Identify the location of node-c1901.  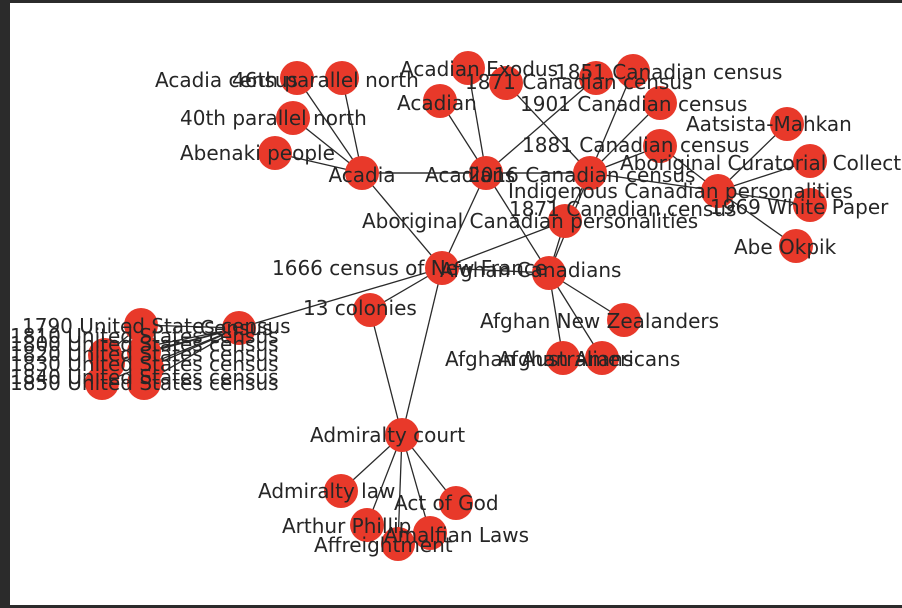
(633, 71).